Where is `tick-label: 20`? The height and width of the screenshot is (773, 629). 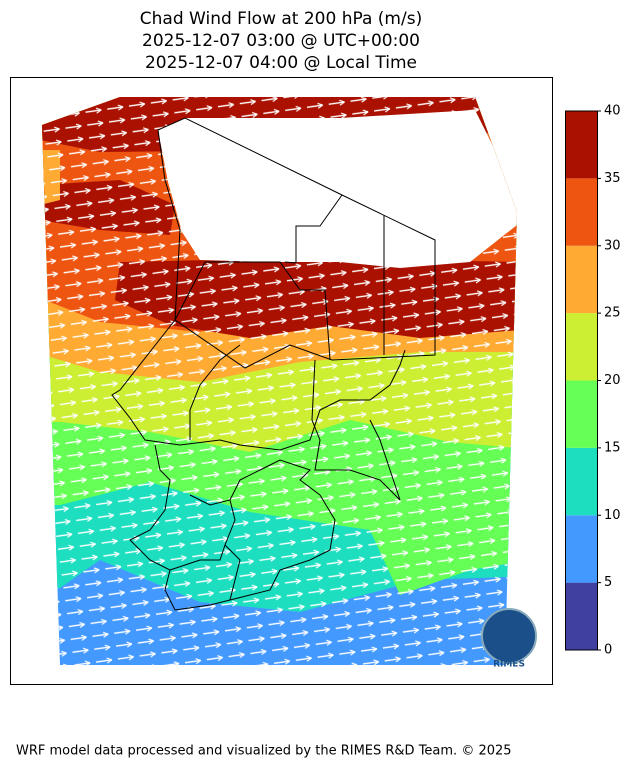
tick-label: 20 is located at coordinates (612, 380).